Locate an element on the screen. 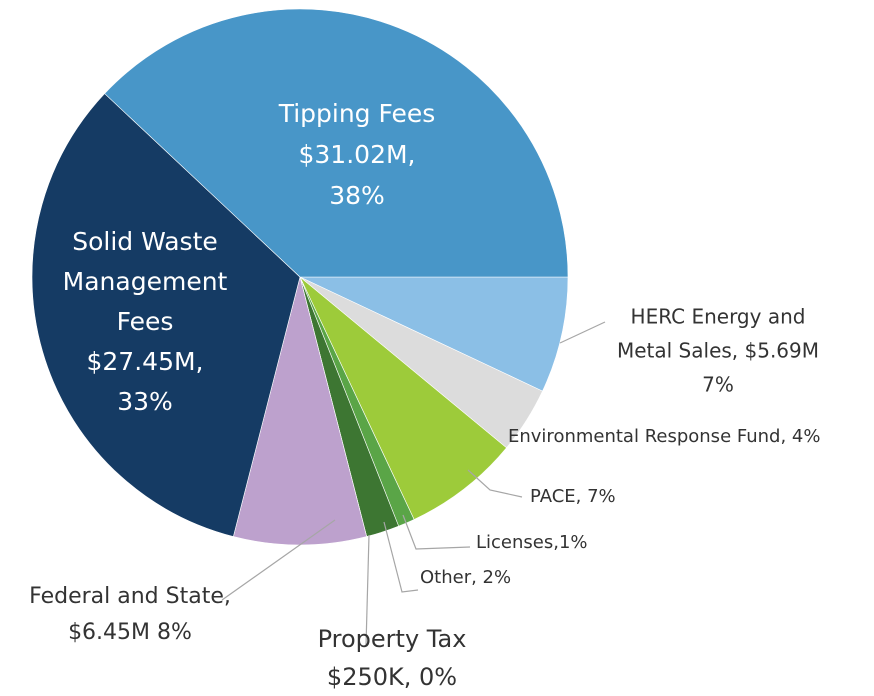 The height and width of the screenshot is (696, 874). slice-label: $6.45M 8% is located at coordinates (130, 632).